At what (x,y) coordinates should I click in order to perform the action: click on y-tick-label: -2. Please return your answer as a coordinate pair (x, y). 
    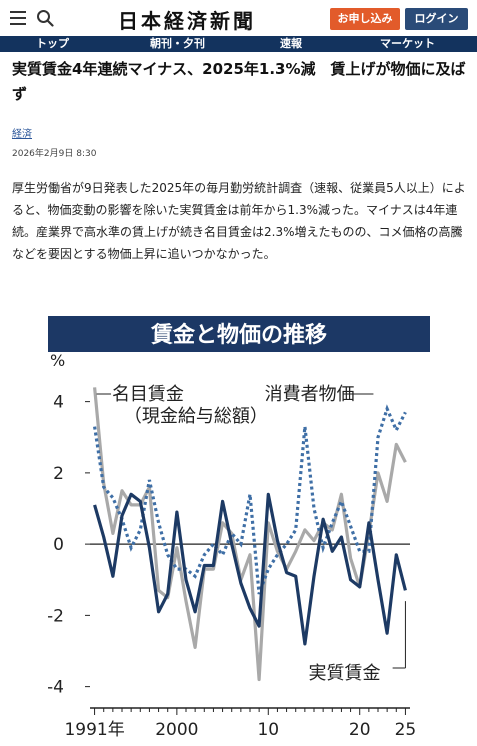
    Looking at the image, I should click on (56, 616).